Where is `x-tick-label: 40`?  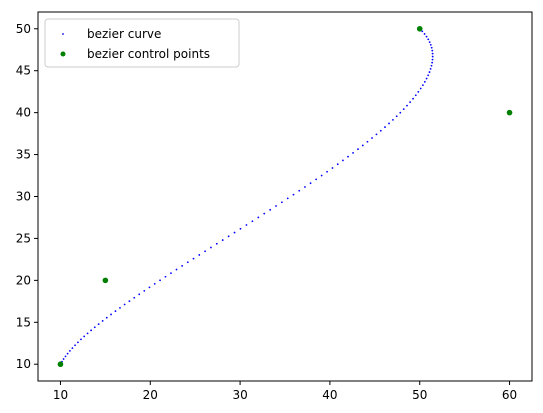
x-tick-label: 40 is located at coordinates (329, 395).